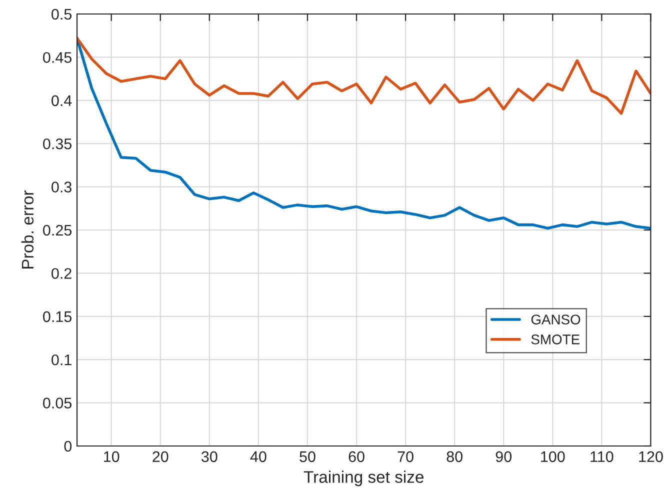 The width and height of the screenshot is (664, 500). I want to click on y-tick-label: 0.05, so click(57, 403).